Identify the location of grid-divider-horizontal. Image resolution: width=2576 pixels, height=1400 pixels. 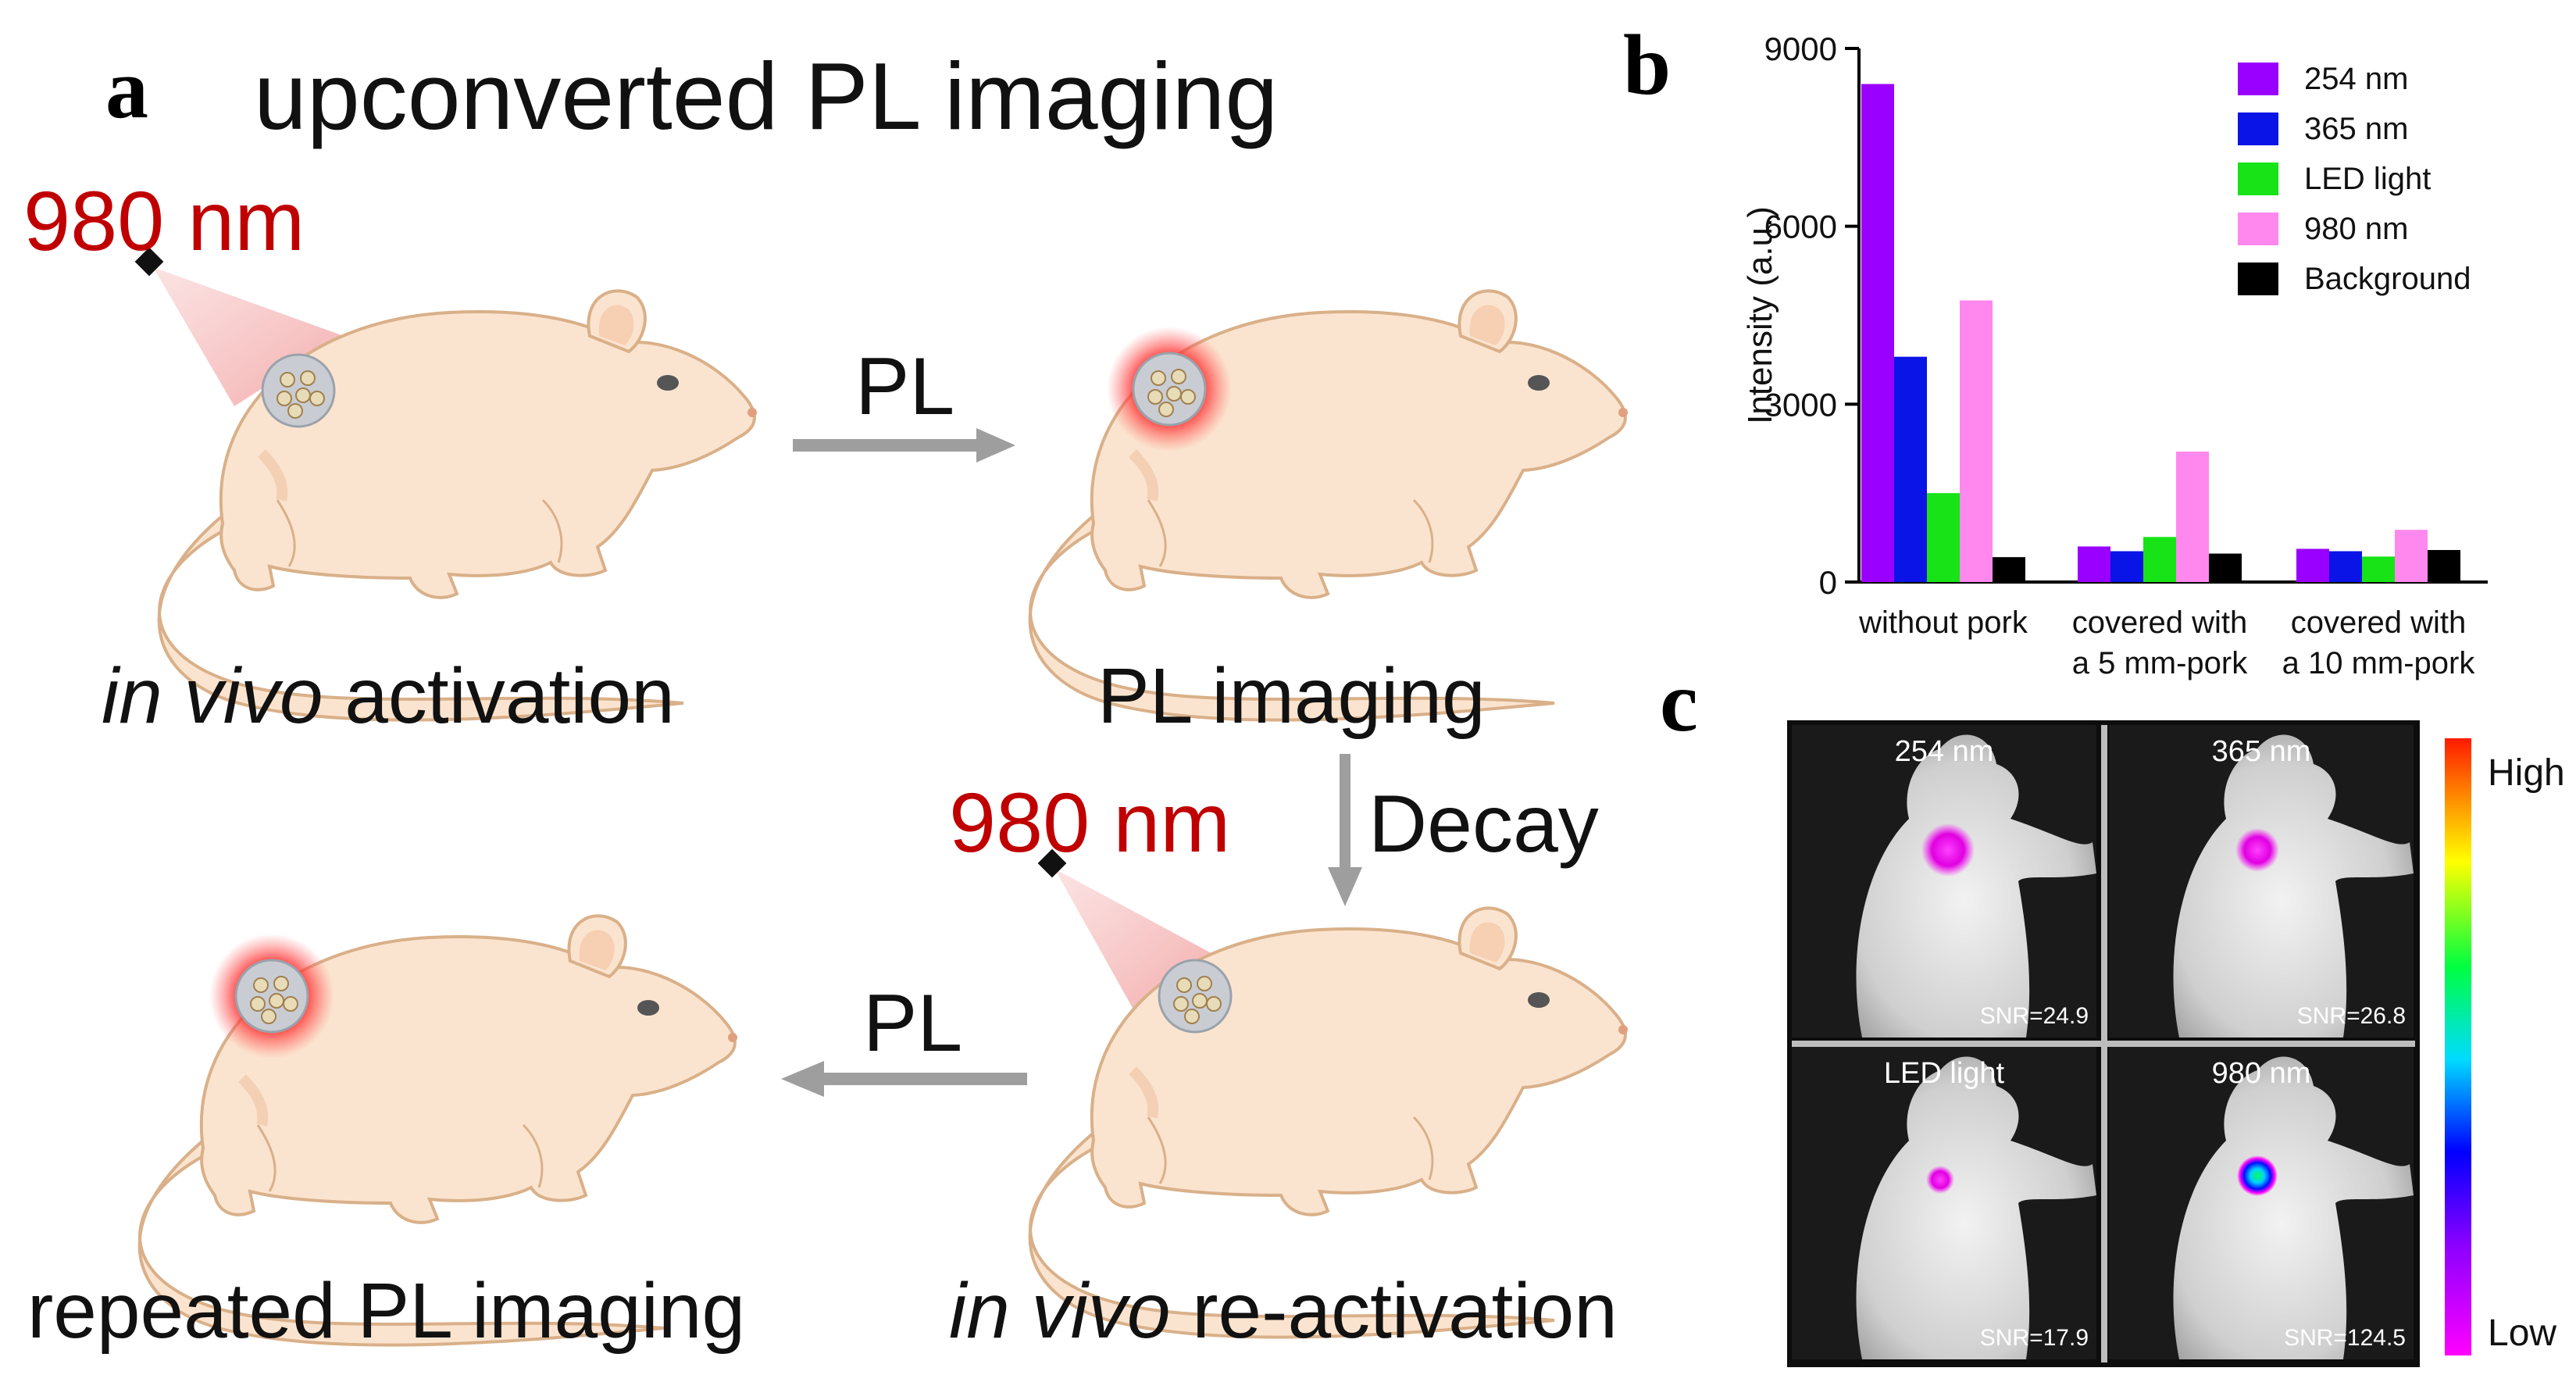
(2103, 1044).